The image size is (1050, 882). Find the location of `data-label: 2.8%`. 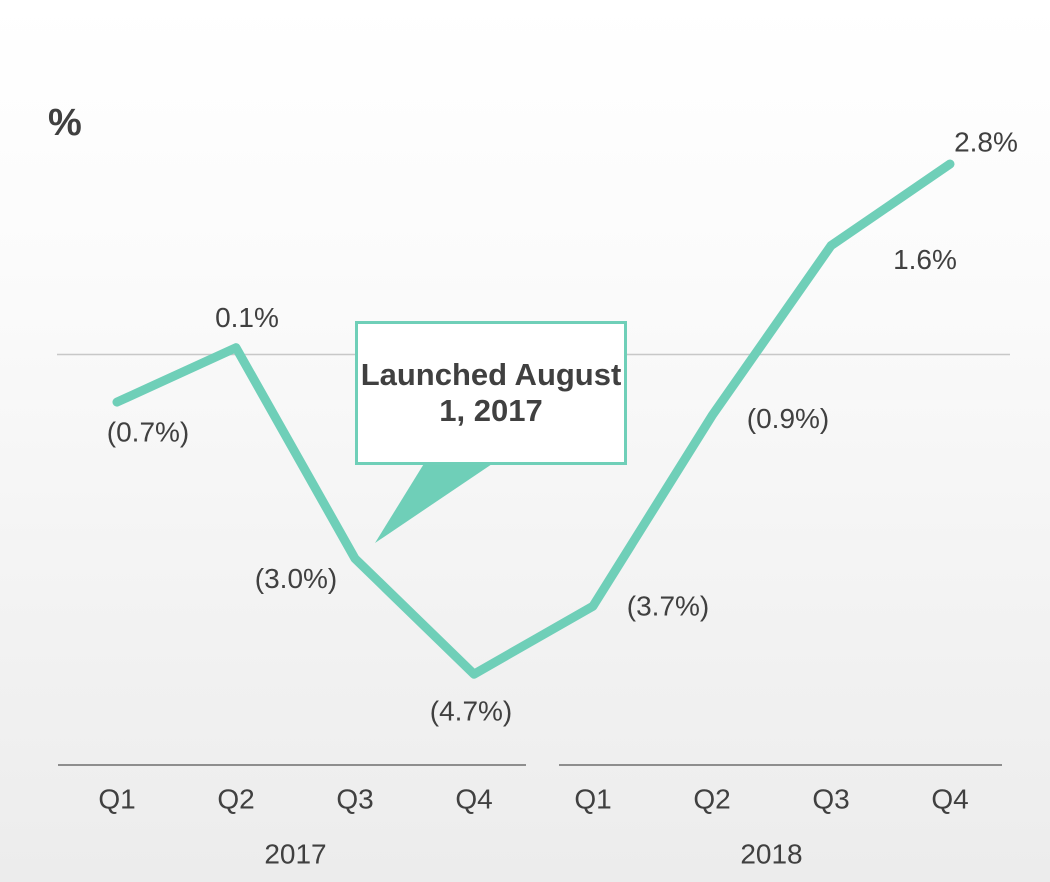

data-label: 2.8% is located at coordinates (986, 141).